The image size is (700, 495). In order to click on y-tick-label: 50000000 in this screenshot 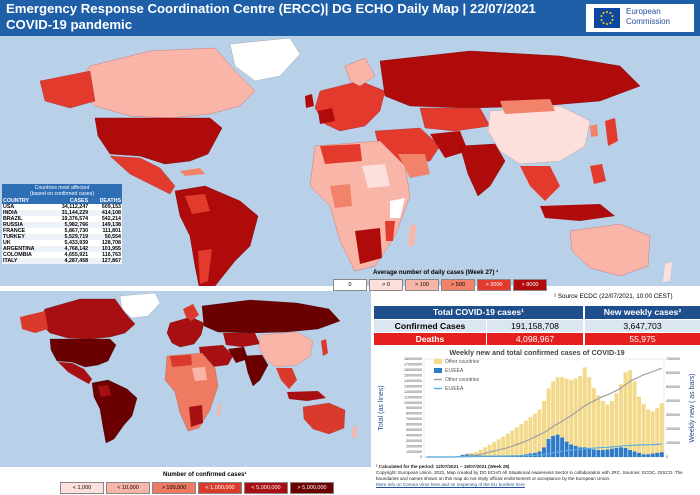, I will do `click(414, 430)`.